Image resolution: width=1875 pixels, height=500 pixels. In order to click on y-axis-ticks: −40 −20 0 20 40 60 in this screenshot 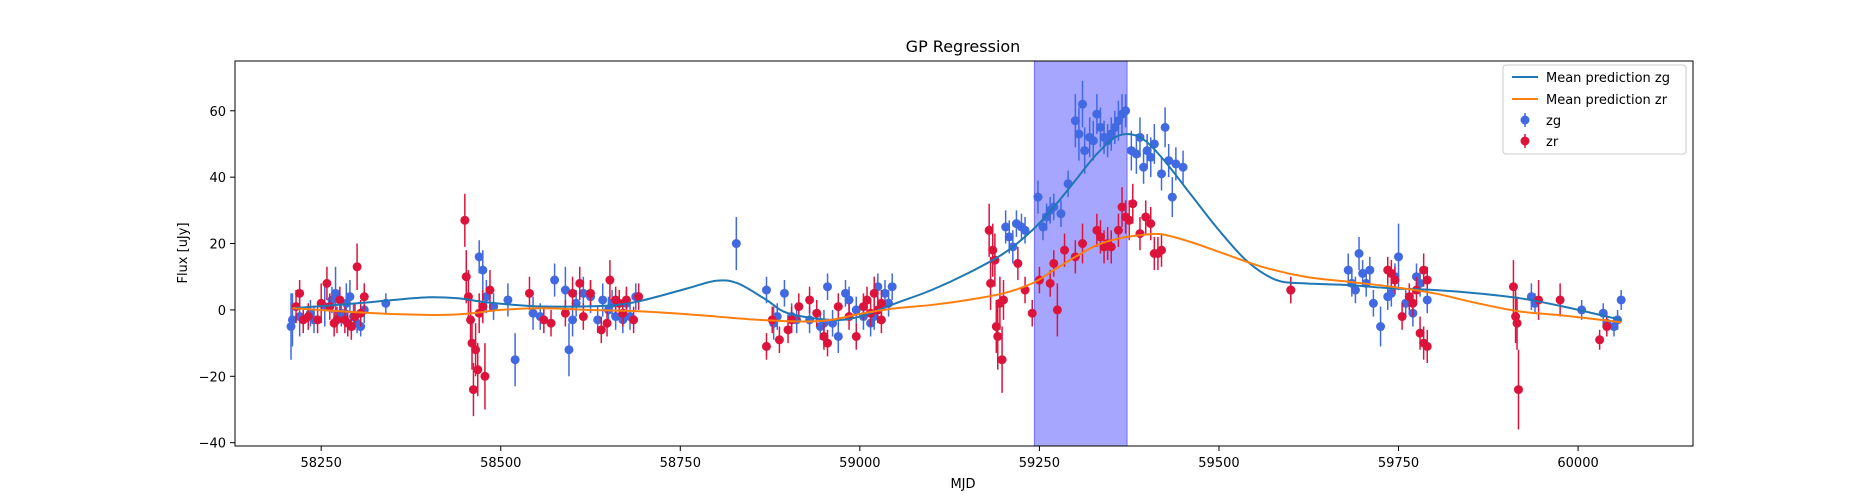, I will do `click(217, 278)`.